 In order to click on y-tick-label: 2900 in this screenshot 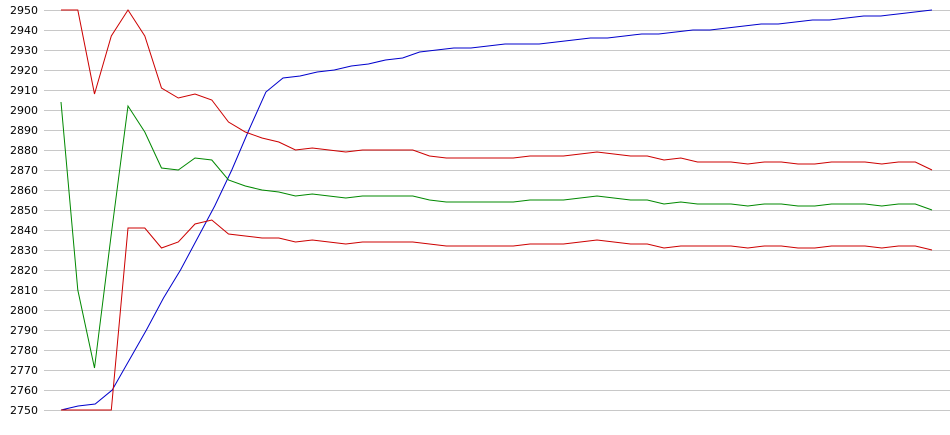, I will do `click(24, 110)`.